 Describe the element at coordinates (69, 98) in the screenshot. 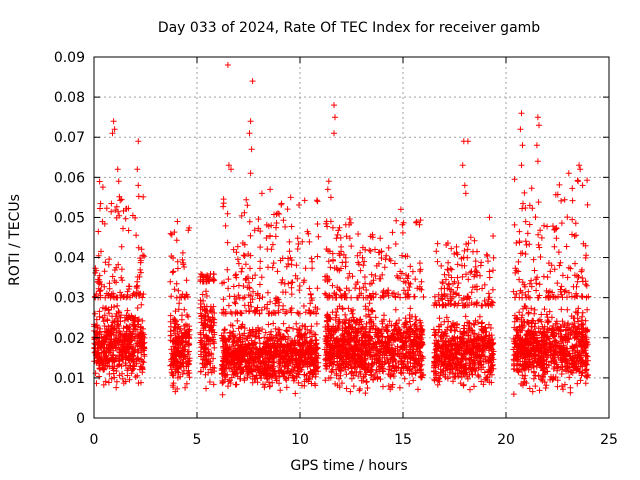

I see `y-tick-label: 0.08` at that location.